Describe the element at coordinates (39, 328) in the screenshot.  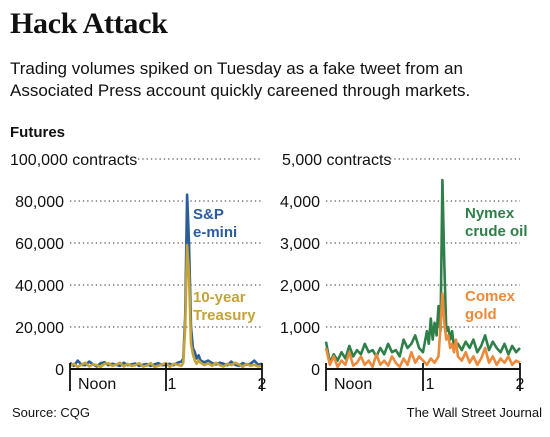
I see `y-tick-label: 20,000` at that location.